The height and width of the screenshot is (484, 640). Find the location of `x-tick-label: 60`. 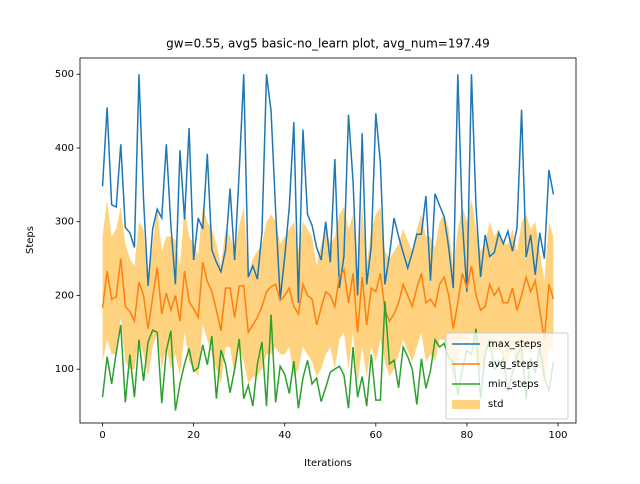

x-tick-label: 60 is located at coordinates (375, 435).